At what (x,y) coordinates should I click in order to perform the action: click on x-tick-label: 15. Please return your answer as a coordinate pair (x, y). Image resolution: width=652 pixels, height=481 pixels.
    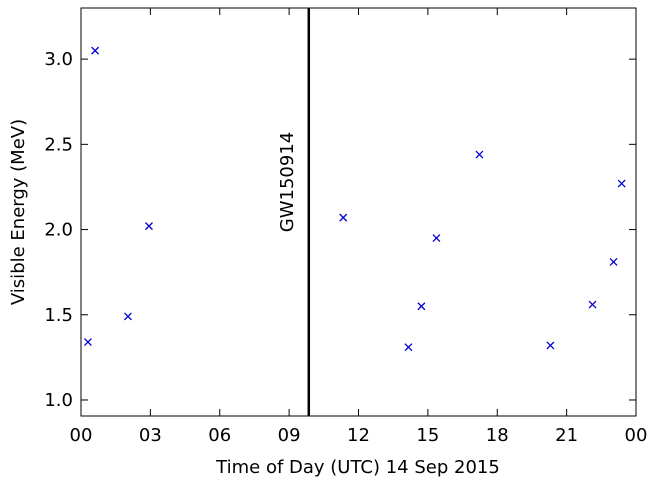
    Looking at the image, I should click on (427, 435).